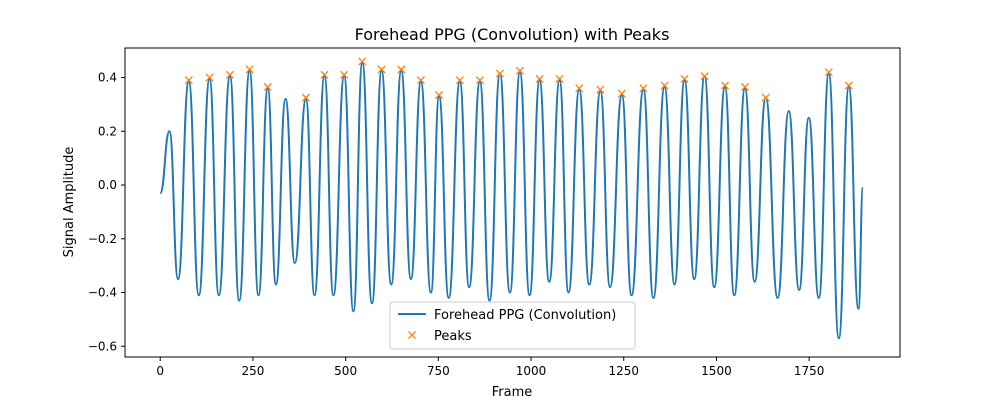 This screenshot has width=1000, height=400. What do you see at coordinates (69, 202) in the screenshot?
I see `y-axis-label: Signal Amplitude` at bounding box center [69, 202].